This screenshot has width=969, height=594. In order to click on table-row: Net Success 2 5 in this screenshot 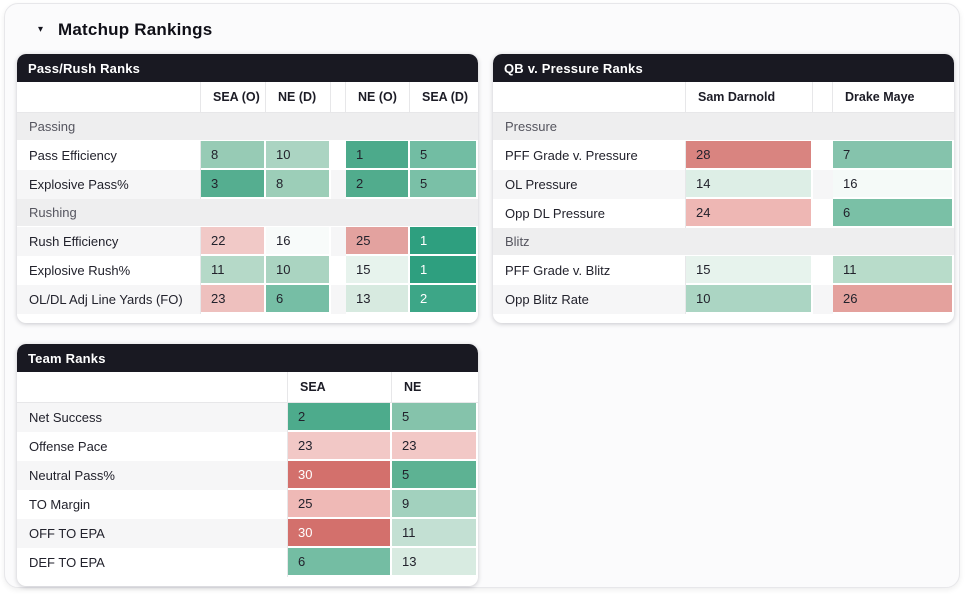, I will do `click(247, 417)`.